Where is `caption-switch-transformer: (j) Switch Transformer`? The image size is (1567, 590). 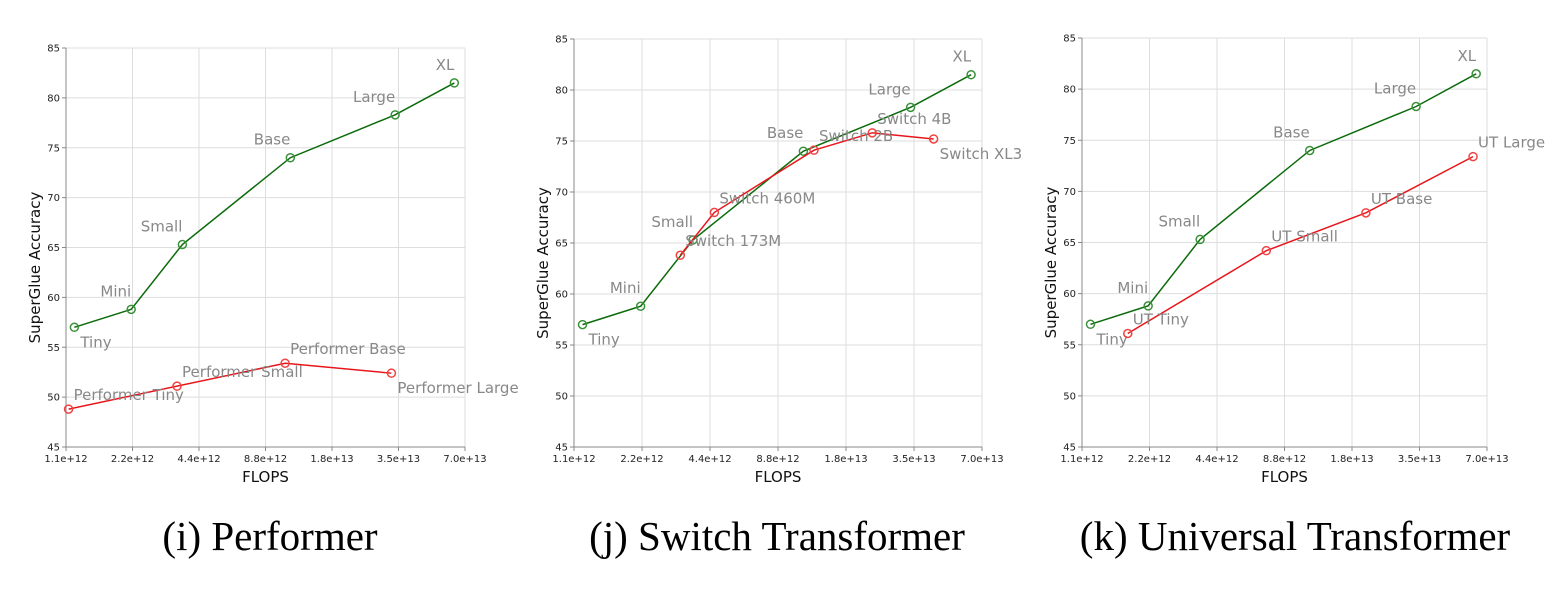 caption-switch-transformer: (j) Switch Transformer is located at coordinates (777, 536).